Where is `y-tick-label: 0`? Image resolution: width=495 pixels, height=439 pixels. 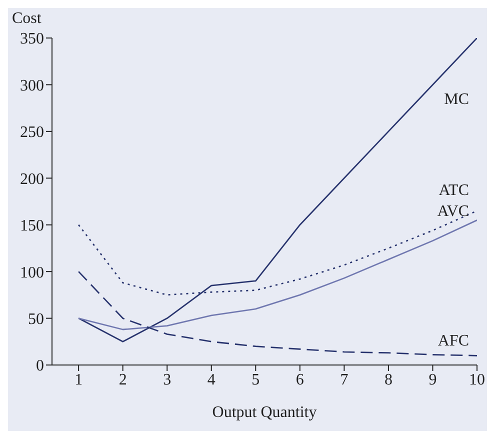 y-tick-label: 0 is located at coordinates (40, 366).